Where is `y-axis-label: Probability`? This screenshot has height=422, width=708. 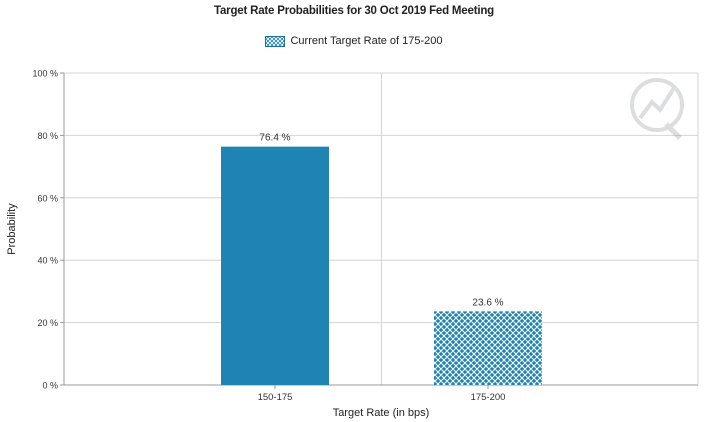
y-axis-label: Probability is located at coordinates (12, 229).